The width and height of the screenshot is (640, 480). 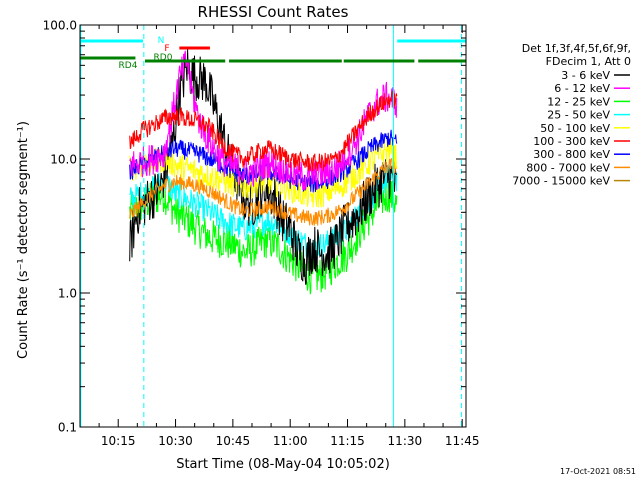 I want to click on status-bar-label-f: F, so click(x=166, y=49).